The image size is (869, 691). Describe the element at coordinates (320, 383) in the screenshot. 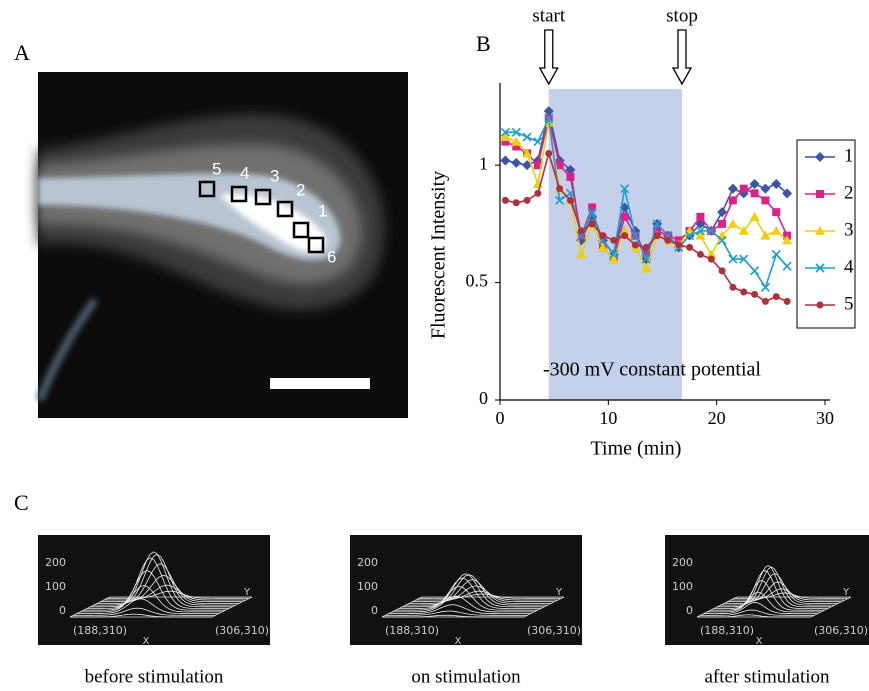

I see `scale-bar` at that location.